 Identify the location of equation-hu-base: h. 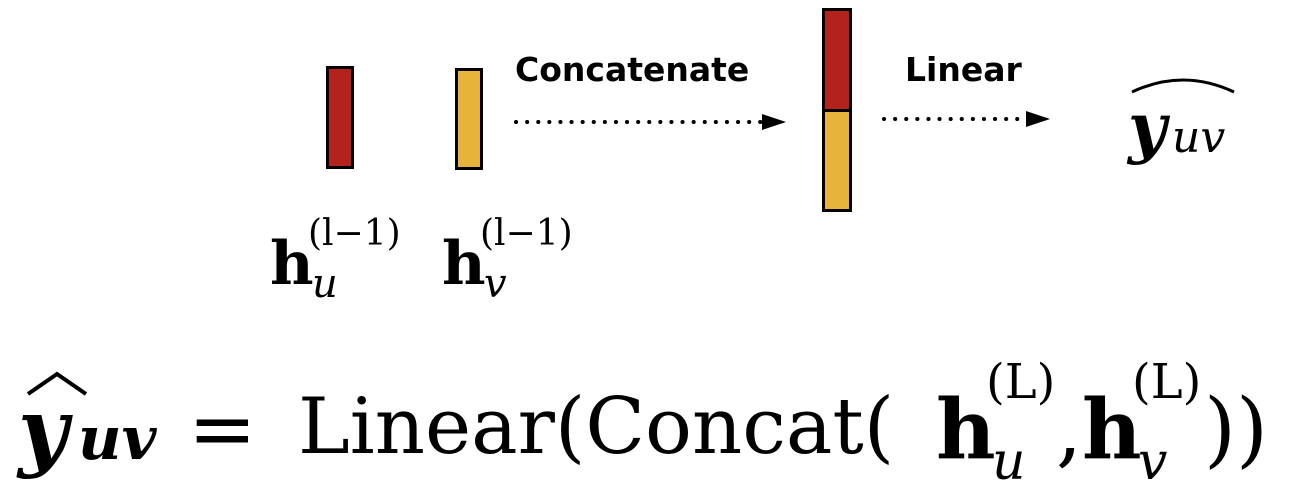
(966, 430).